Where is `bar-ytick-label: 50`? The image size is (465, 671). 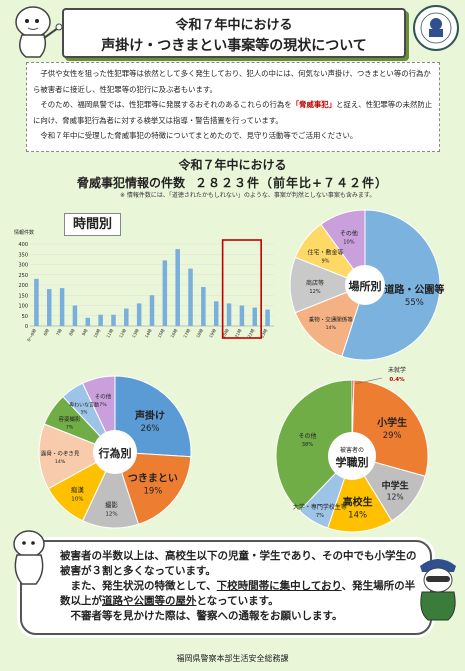
bar-ytick-label: 50 is located at coordinates (25, 317).